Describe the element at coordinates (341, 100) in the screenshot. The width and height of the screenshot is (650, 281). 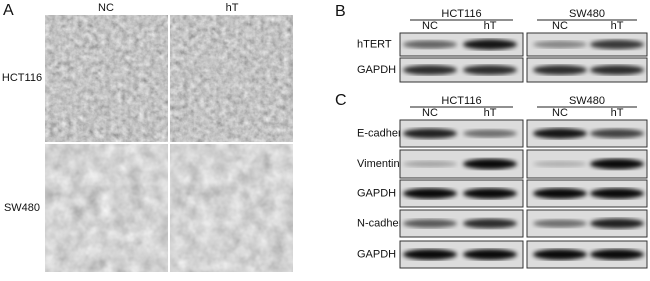
I see `panel-label: C` at that location.